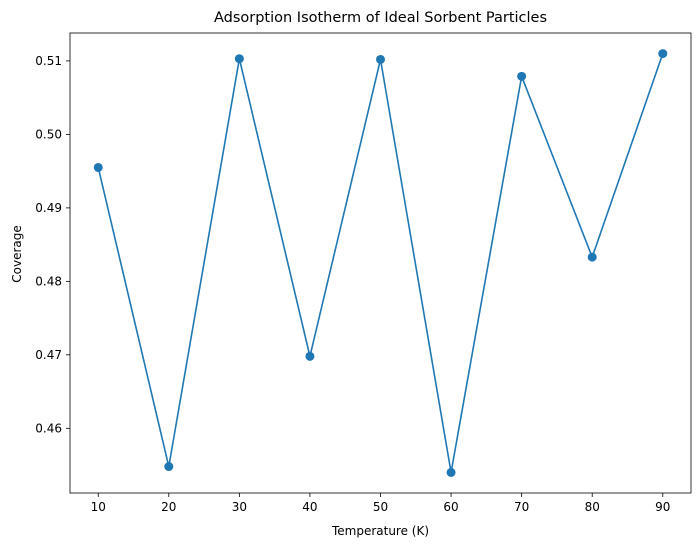 This screenshot has height=547, width=700. Describe the element at coordinates (309, 507) in the screenshot. I see `x-tick-label: 40` at that location.